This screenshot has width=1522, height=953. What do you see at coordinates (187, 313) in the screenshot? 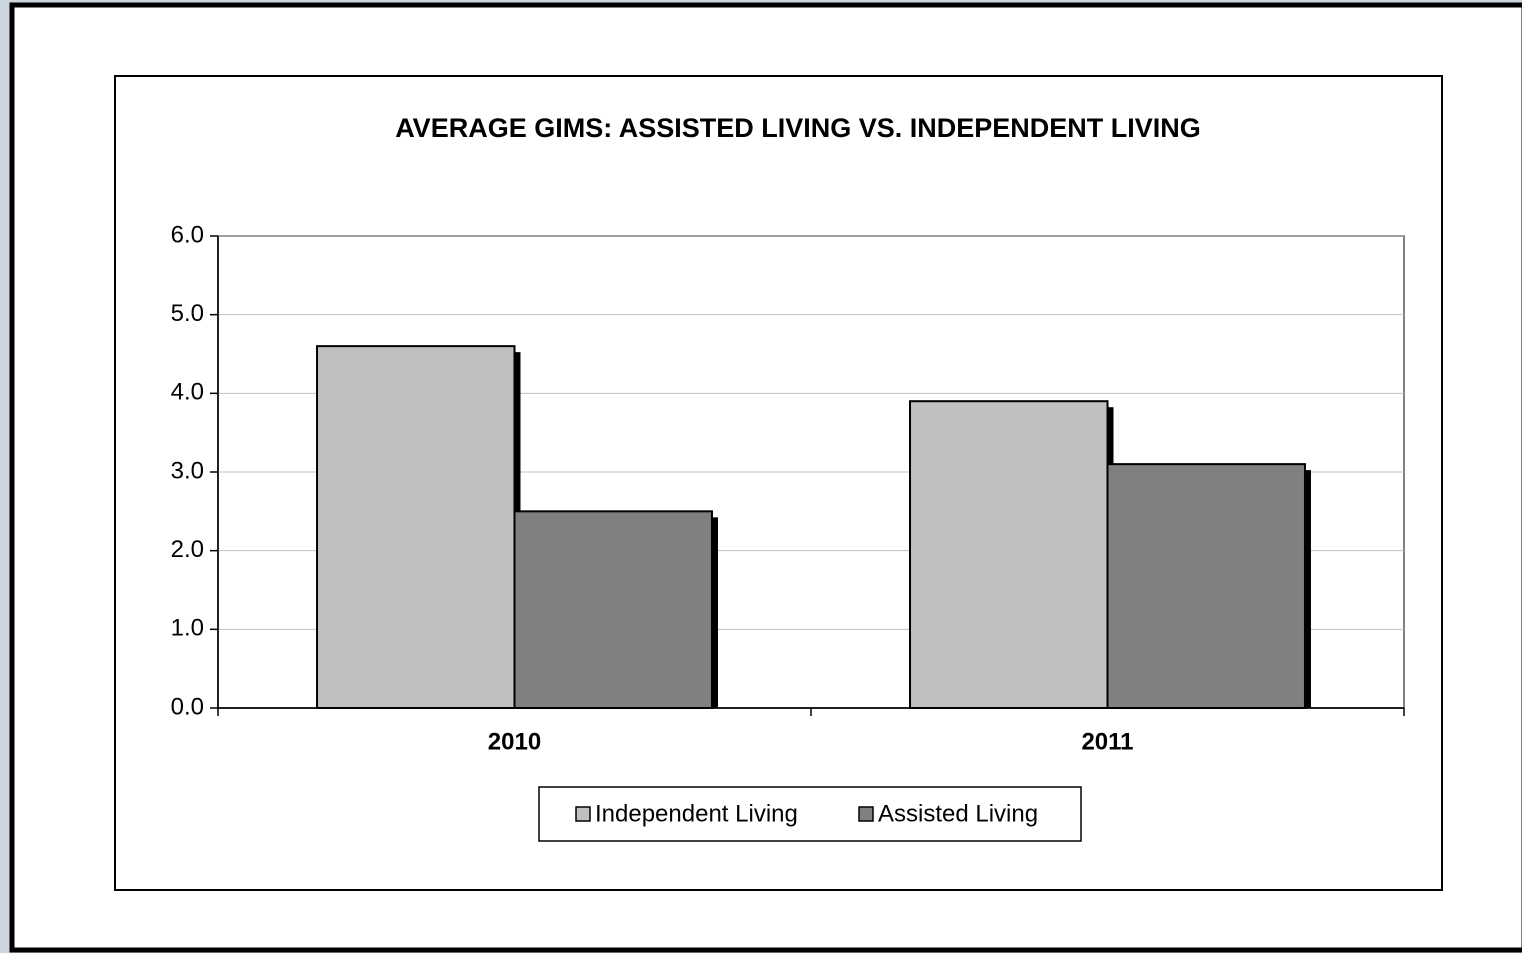
I see `y-tick-label: 5.0` at bounding box center [187, 313].